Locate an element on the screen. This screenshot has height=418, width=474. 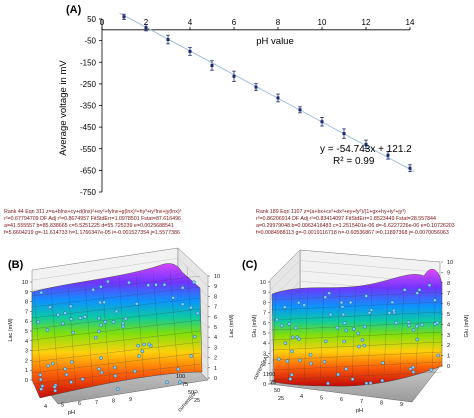
z-tick-label: 3 is located at coordinates (448, 336).